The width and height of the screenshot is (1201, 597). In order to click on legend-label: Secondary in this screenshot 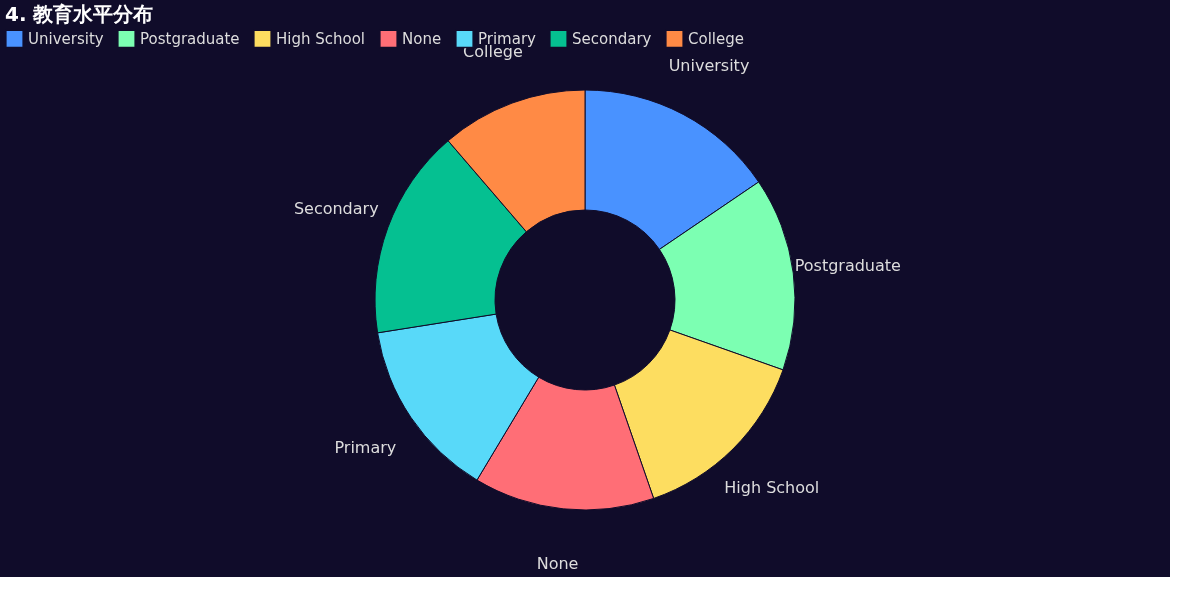, I will do `click(612, 38)`.